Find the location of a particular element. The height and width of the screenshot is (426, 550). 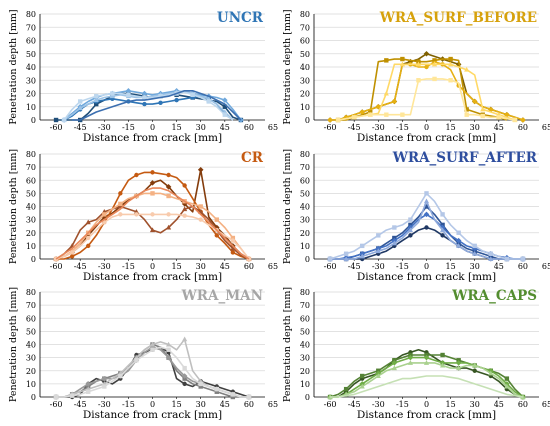

xtick-label-0: -60 is located at coordinates (56, 266).